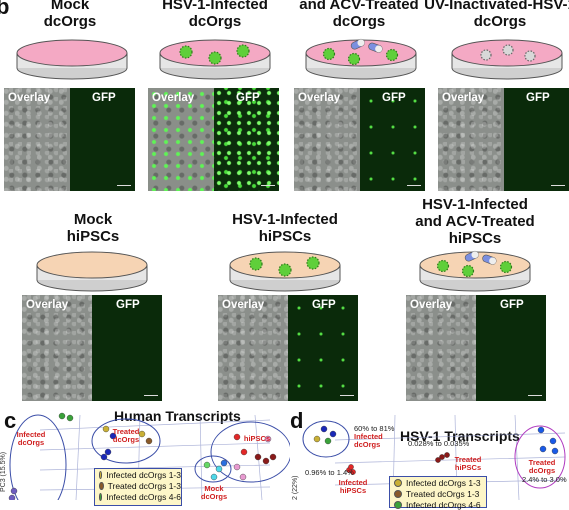 This screenshot has height=510, width=569. What do you see at coordinates (329, 473) in the screenshot?
I see `range-infected-hipscs: 0.96% to 1.4%` at bounding box center [329, 473].